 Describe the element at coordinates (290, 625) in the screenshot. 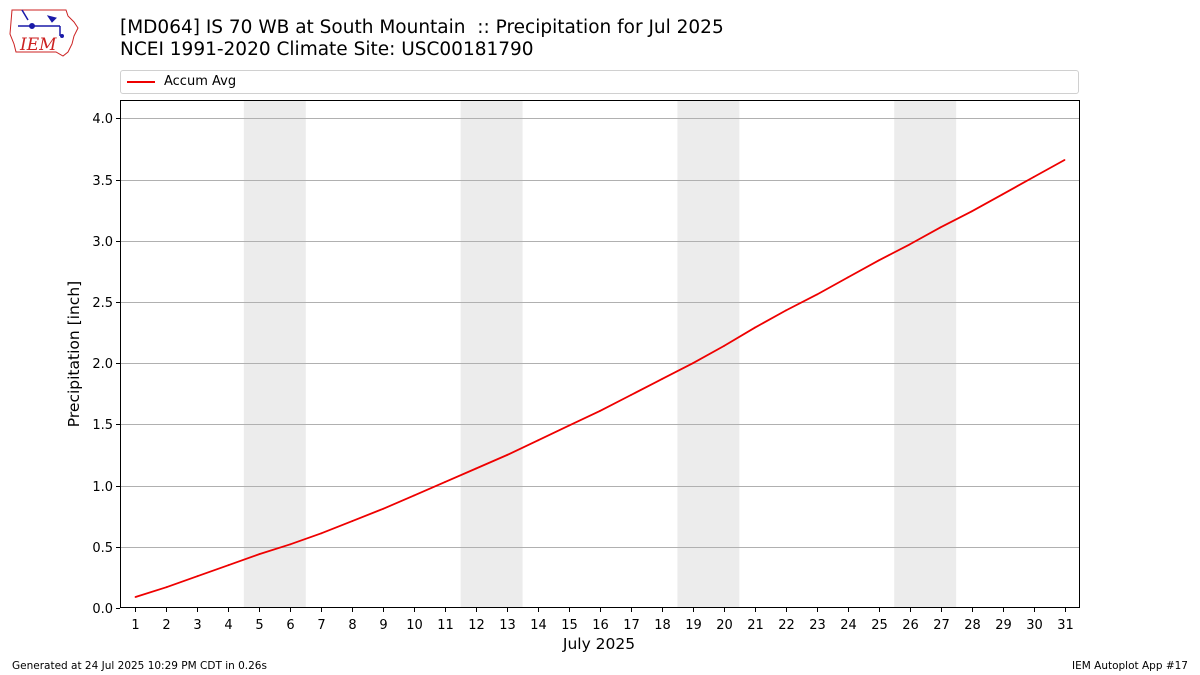

I see `x-tick-label: 6` at that location.